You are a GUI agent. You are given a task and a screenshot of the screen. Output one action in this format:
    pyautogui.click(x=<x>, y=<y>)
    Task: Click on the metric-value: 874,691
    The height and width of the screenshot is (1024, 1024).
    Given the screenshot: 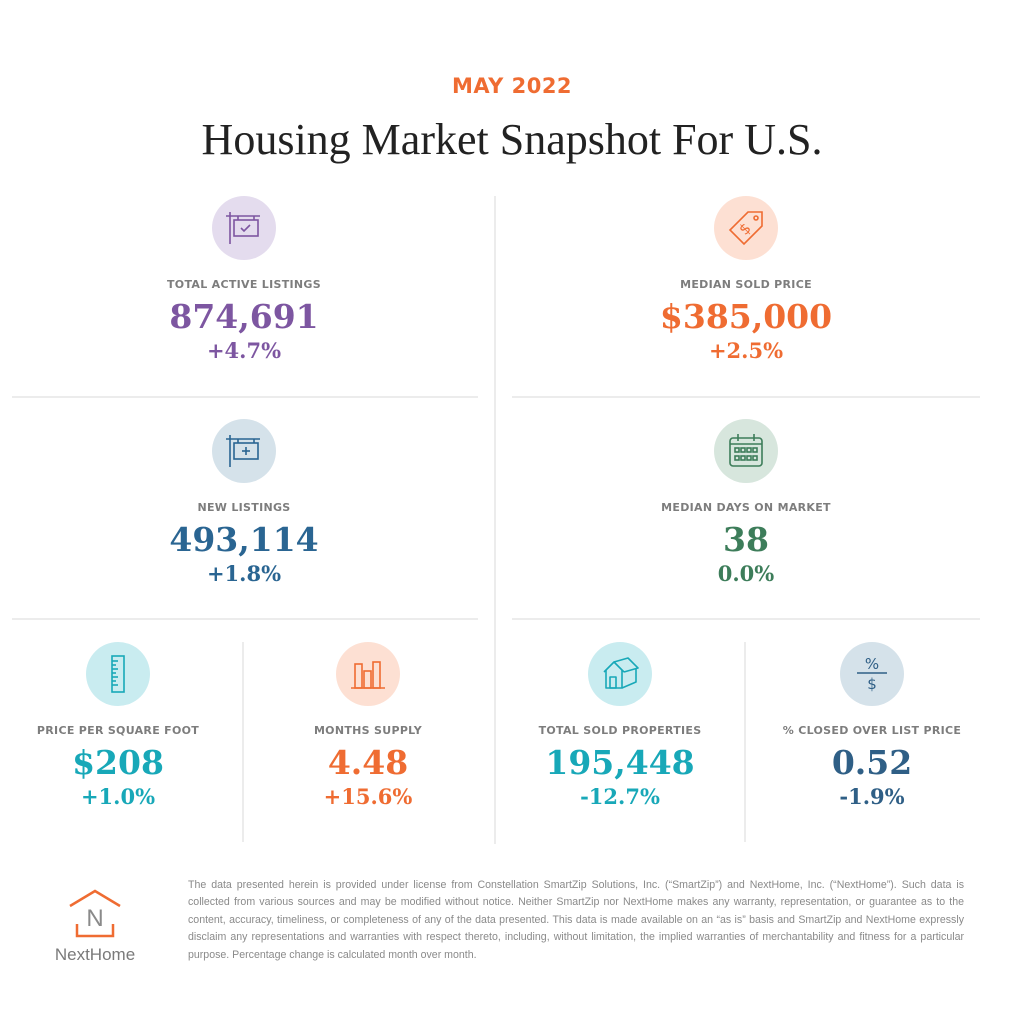 What is the action you would take?
    pyautogui.click(x=244, y=316)
    